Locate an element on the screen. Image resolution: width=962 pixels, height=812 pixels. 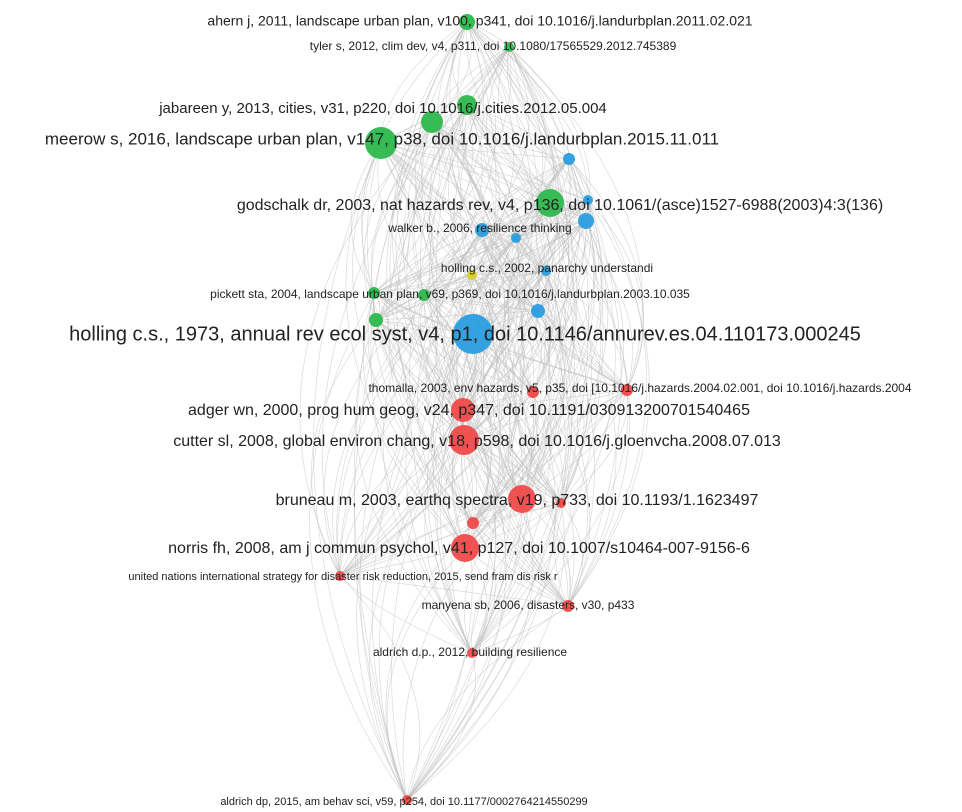
node-label: aldrich d.p., 2012, building resilience is located at coordinates (470, 652).